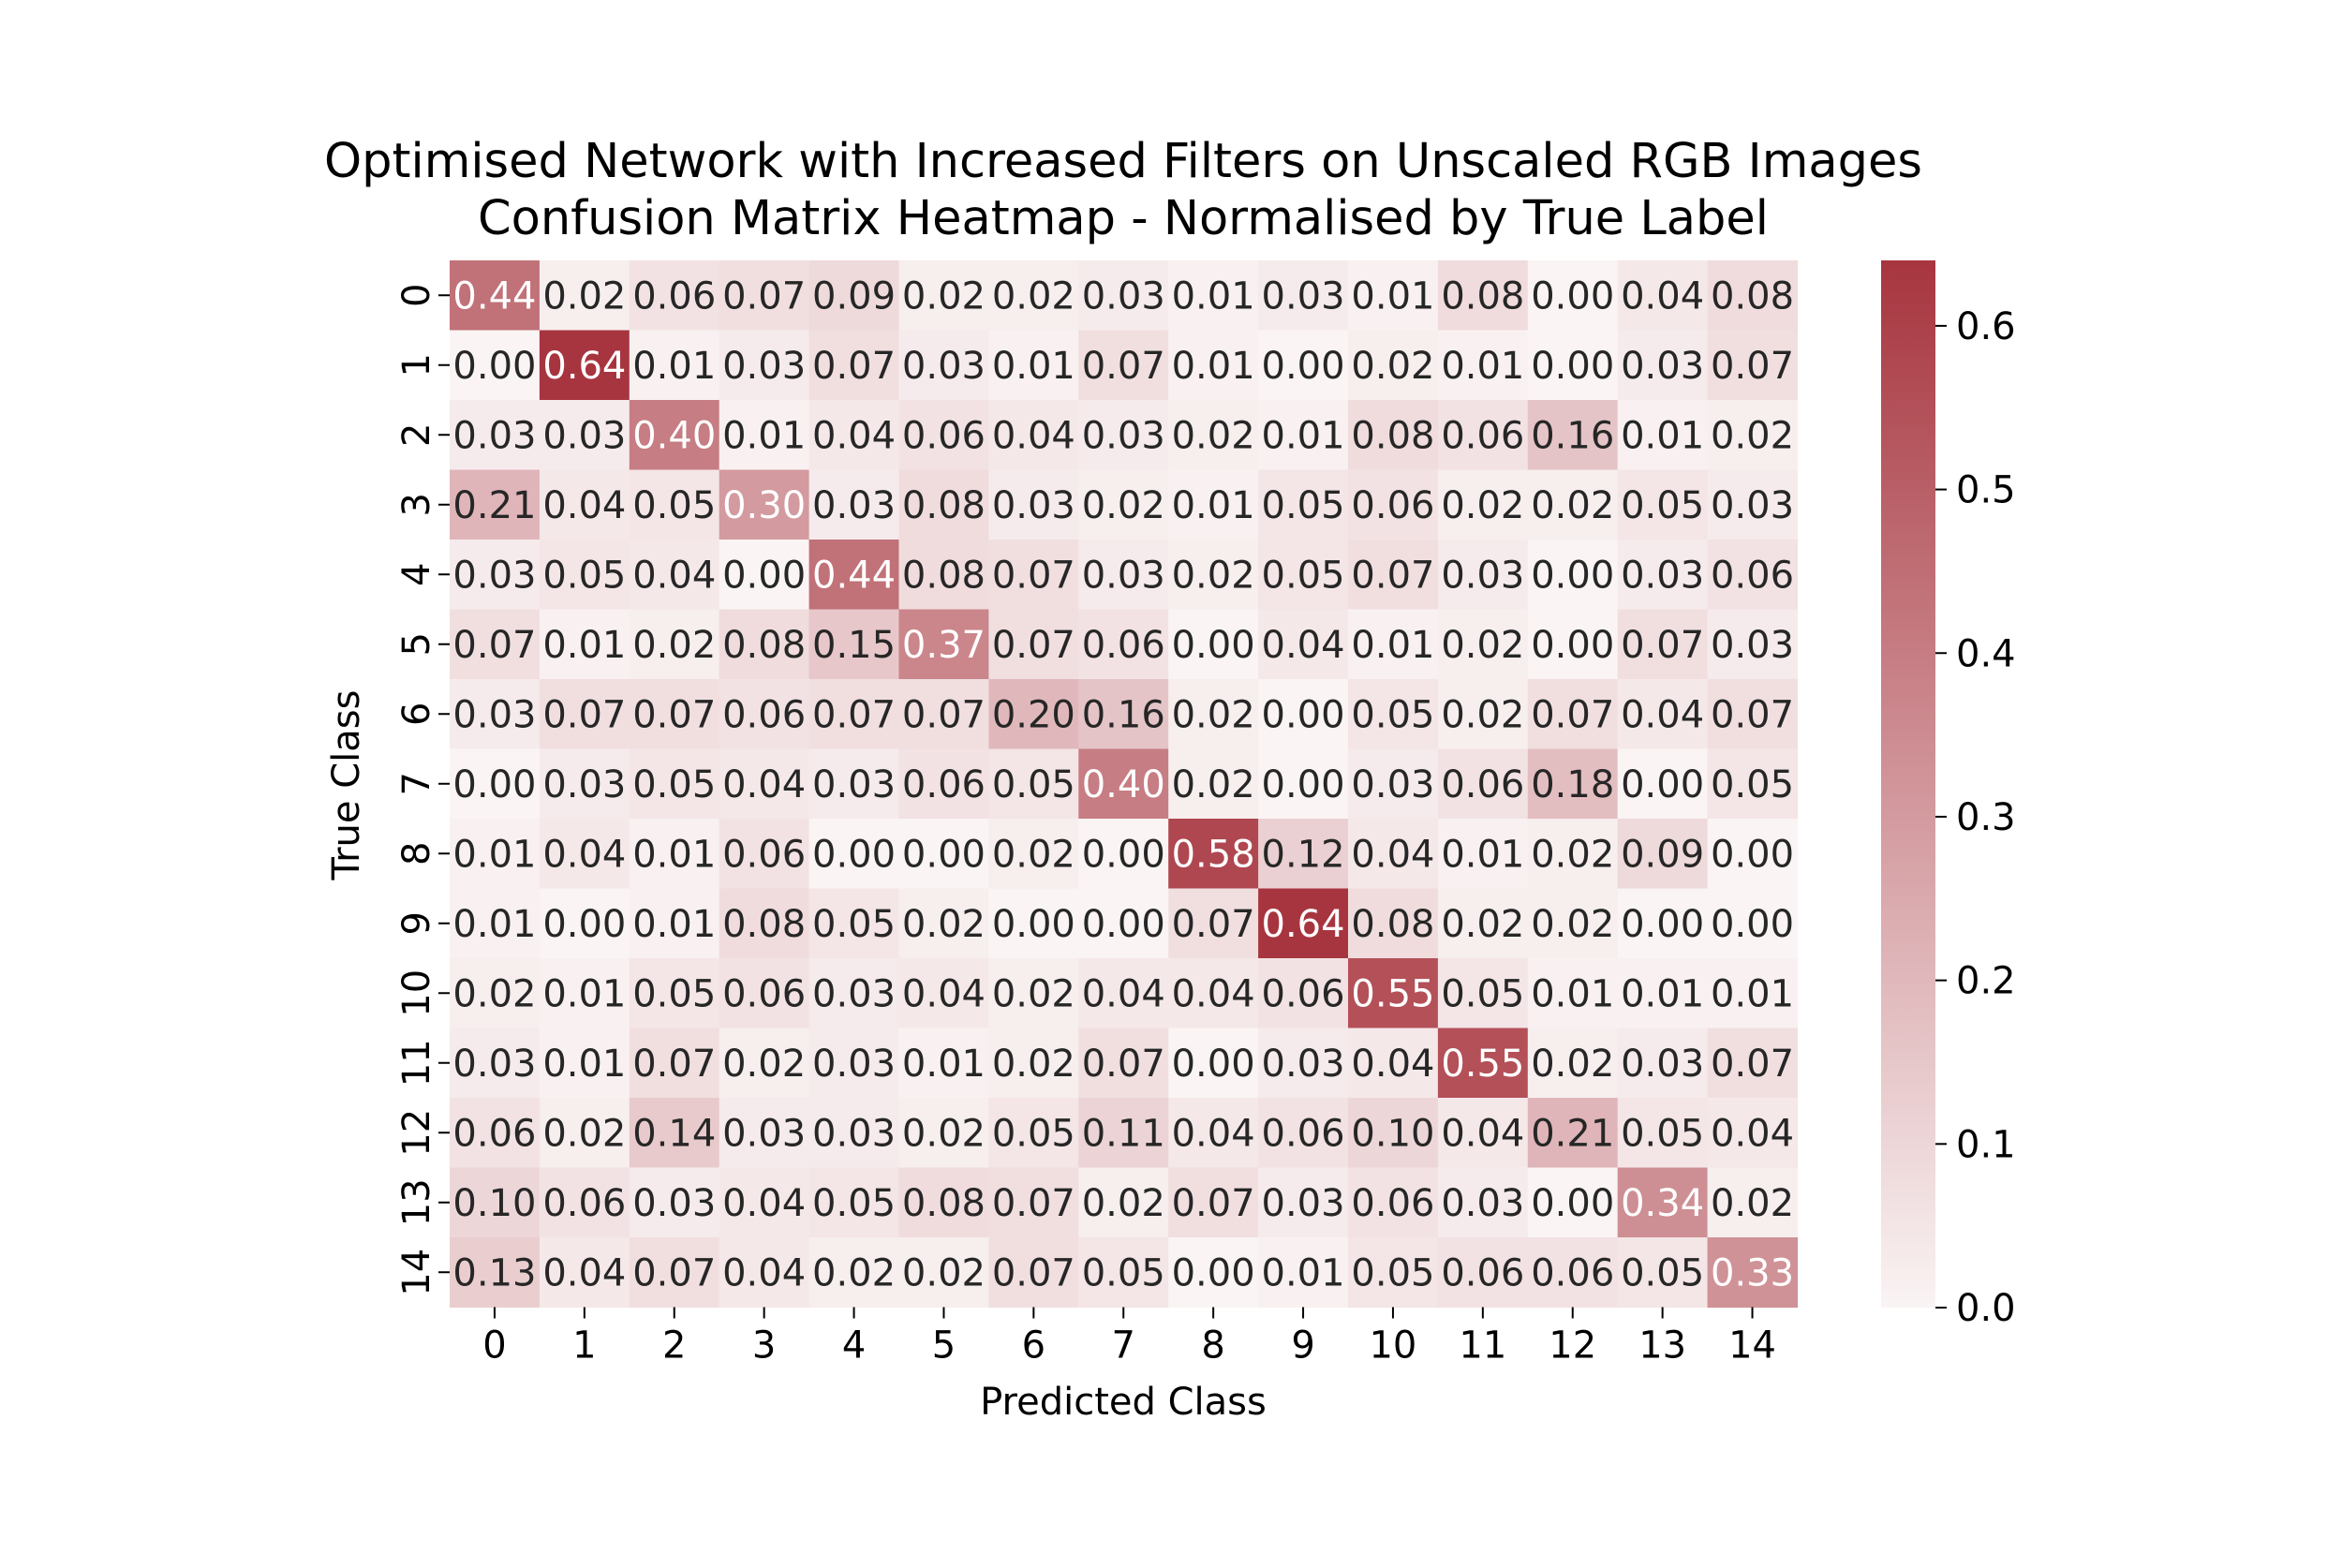 The image size is (2342, 1568). Describe the element at coordinates (494, 1203) in the screenshot. I see `cell-value-label: 0.10` at that location.